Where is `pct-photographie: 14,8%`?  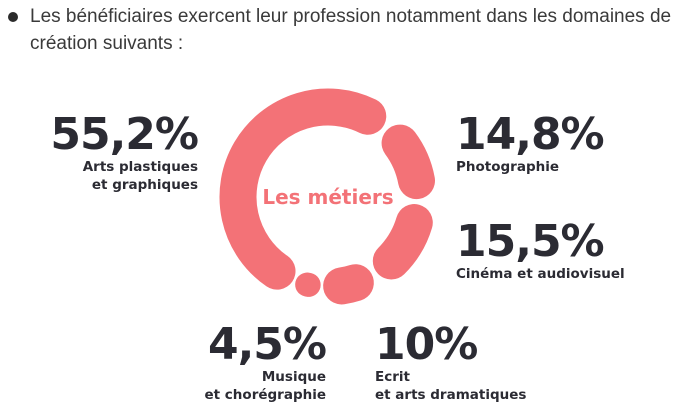 pct-photographie: 14,8% is located at coordinates (530, 134).